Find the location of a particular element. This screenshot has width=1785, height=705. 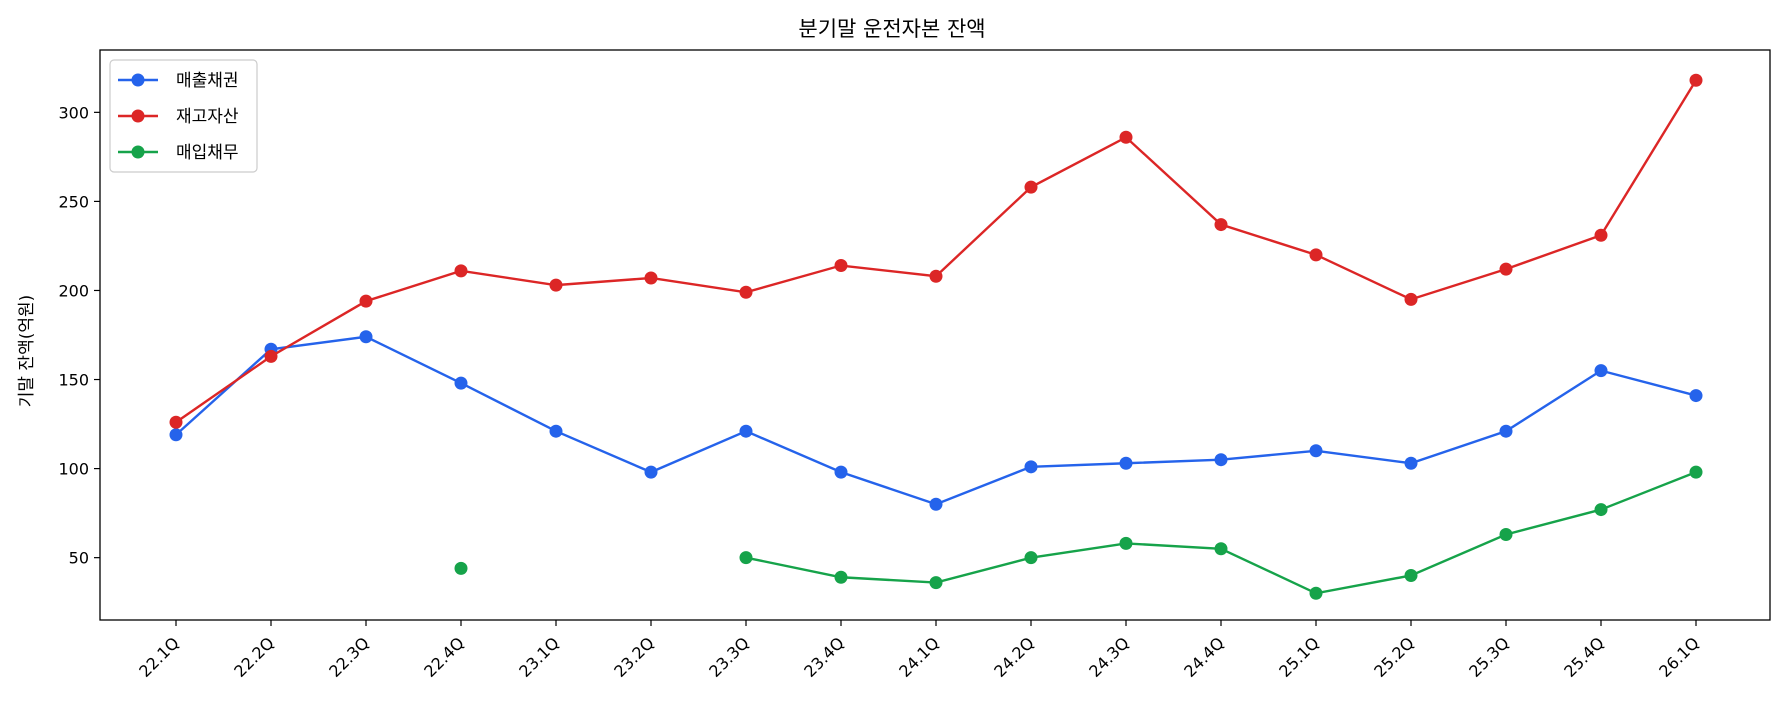

x-tick-label: 23.4Q is located at coordinates (824, 657).